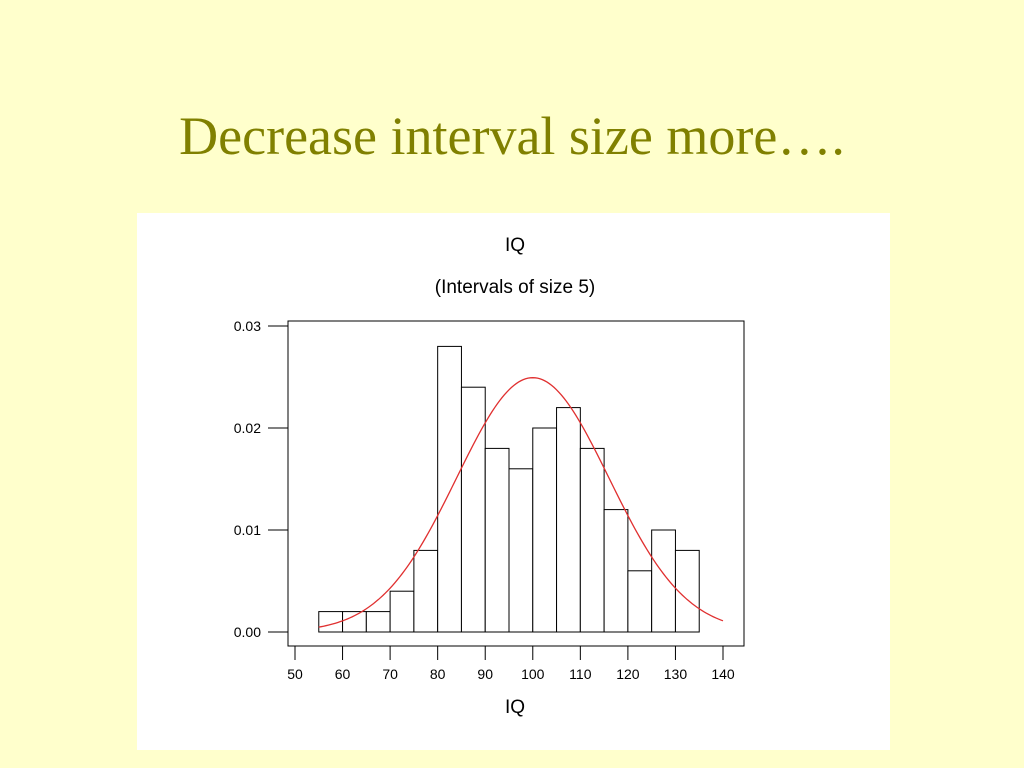 The image size is (1024, 768). What do you see at coordinates (515, 287) in the screenshot?
I see `chart-subtitle: (Intervals of size 5)` at bounding box center [515, 287].